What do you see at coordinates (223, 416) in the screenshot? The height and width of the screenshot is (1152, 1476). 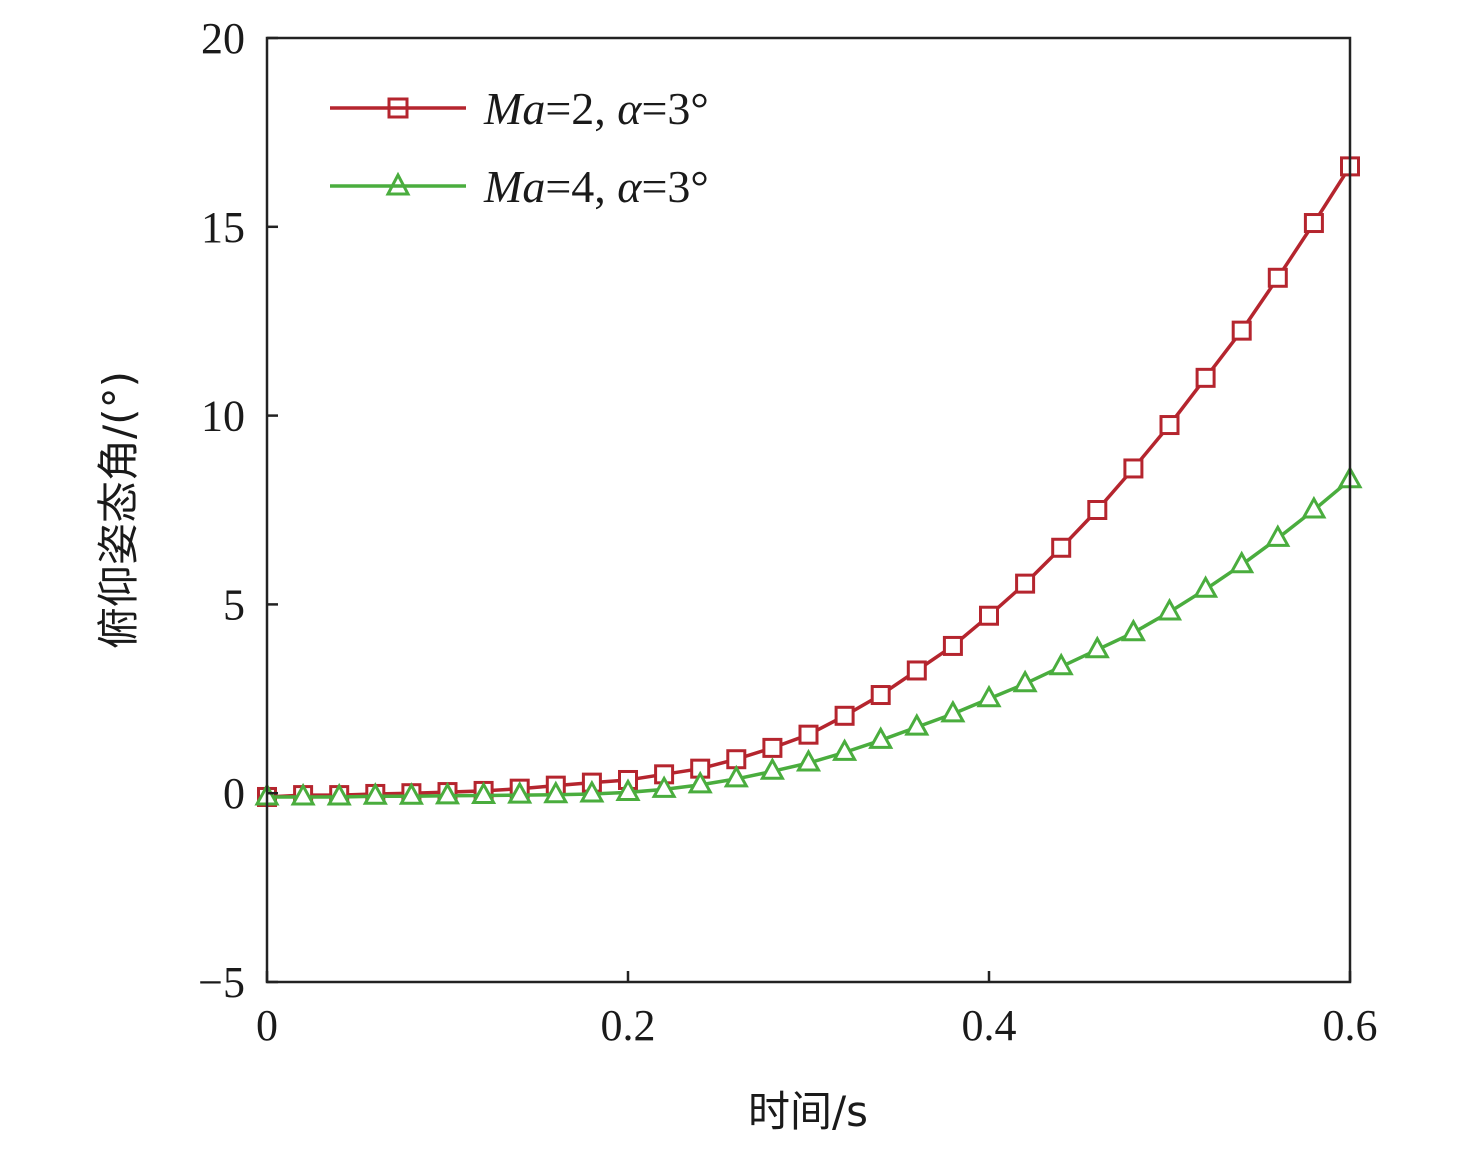 I see `y-tick-label: 10` at bounding box center [223, 416].